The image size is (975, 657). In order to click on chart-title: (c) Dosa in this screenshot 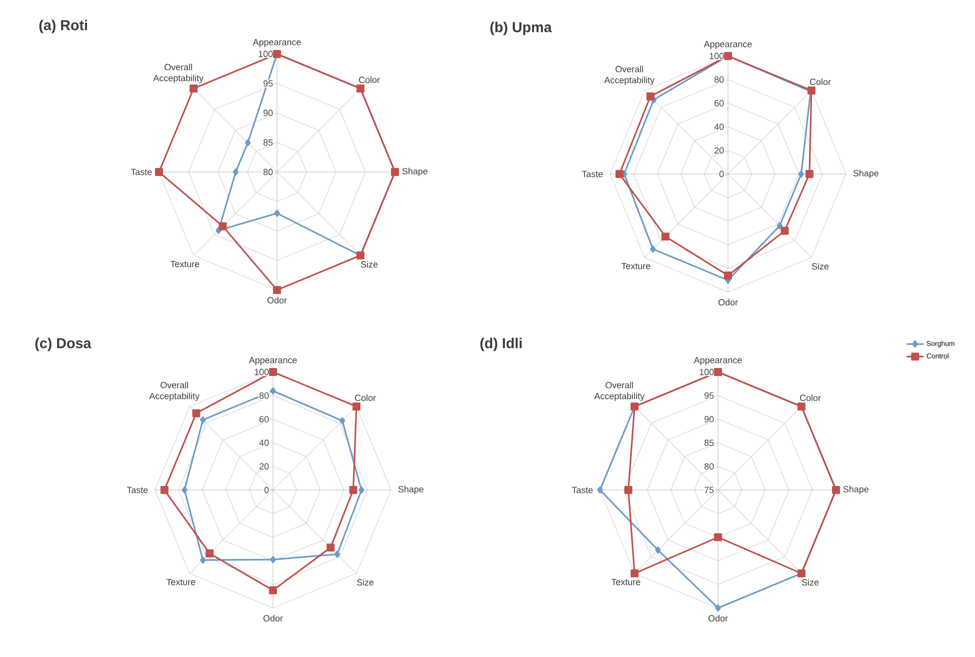, I will do `click(63, 345)`.